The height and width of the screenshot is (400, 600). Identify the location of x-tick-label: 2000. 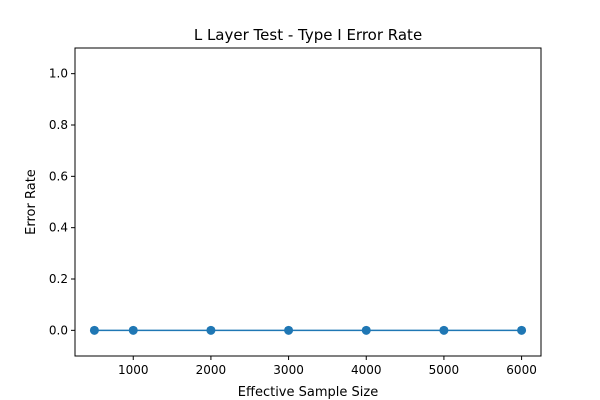
(211, 370).